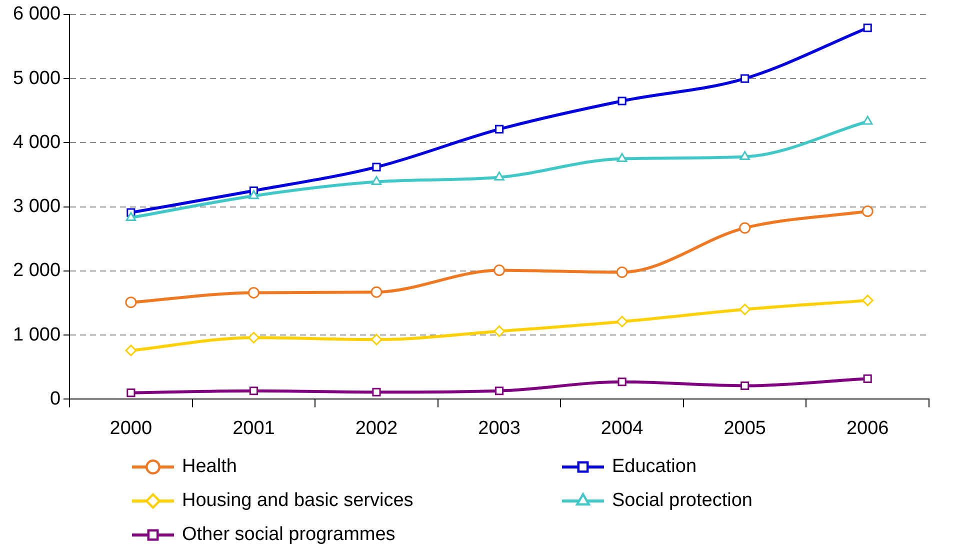 The width and height of the screenshot is (959, 552). I want to click on legend-label: Social protection, so click(682, 501).